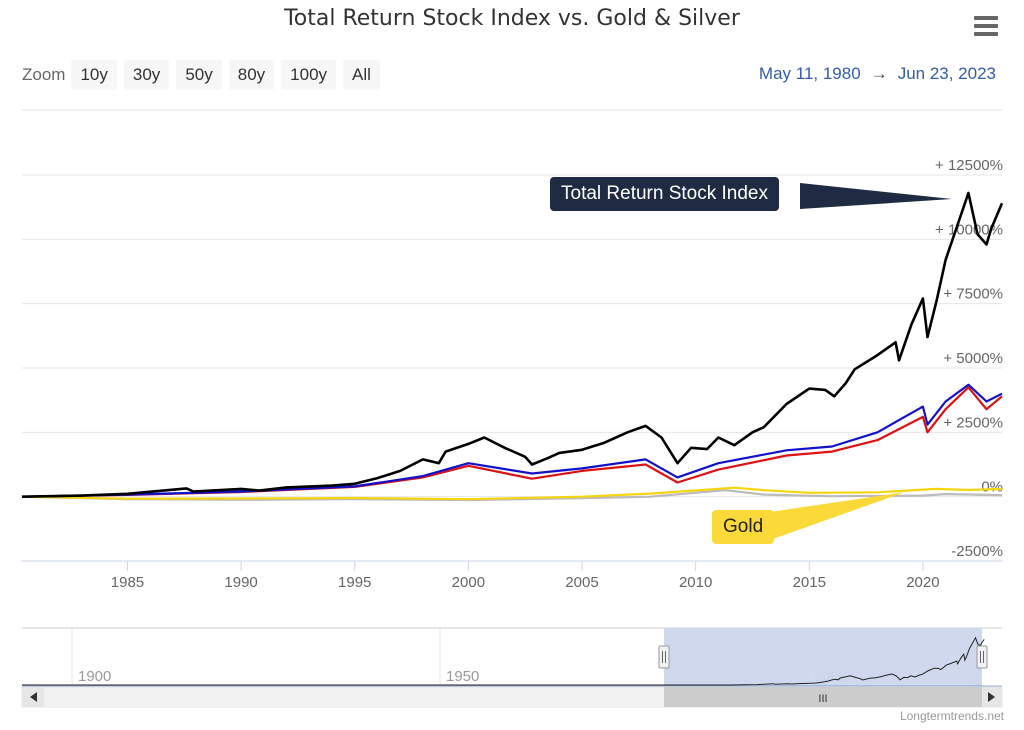 Image resolution: width=1024 pixels, height=730 pixels. I want to click on stock-series-label: Total Return Stock Index, so click(664, 194).